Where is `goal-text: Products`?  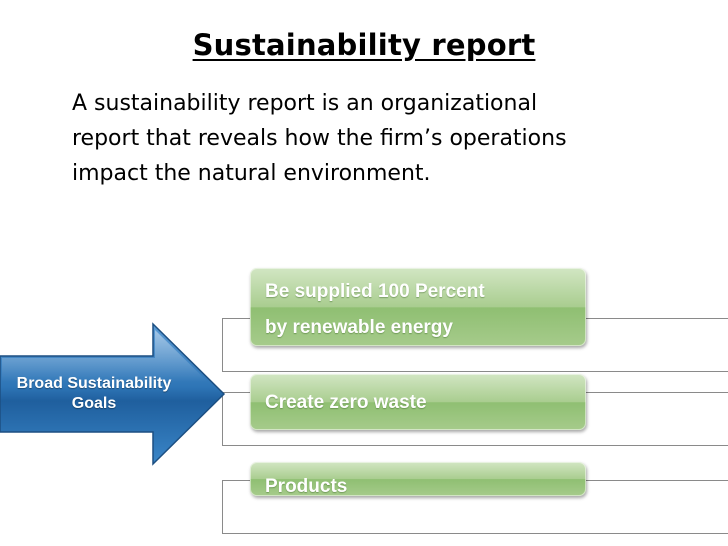 goal-text: Products is located at coordinates (306, 486).